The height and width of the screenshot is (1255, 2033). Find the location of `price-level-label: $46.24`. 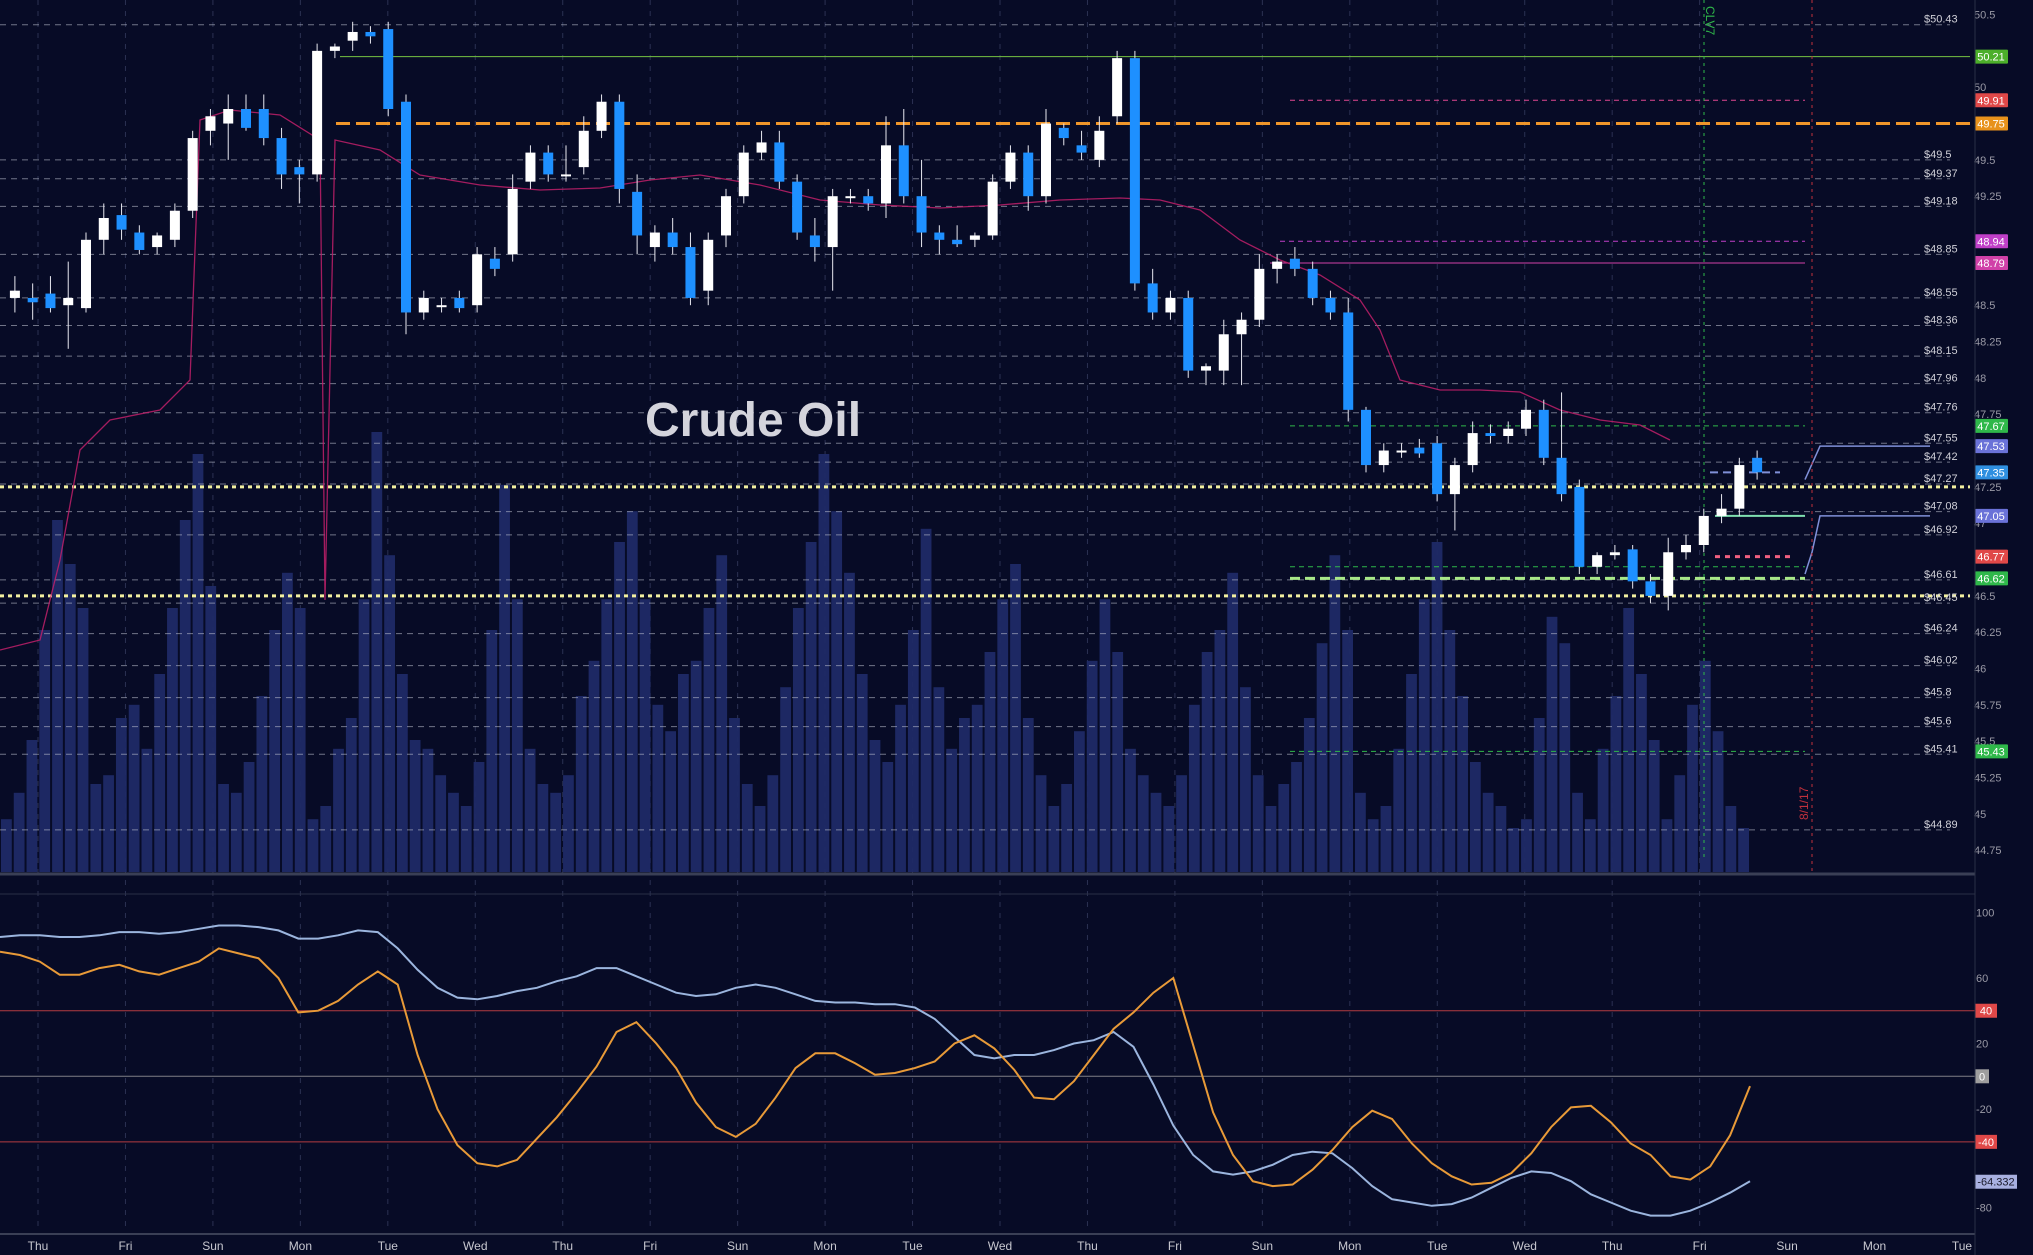

price-level-label: $46.24 is located at coordinates (1941, 629).